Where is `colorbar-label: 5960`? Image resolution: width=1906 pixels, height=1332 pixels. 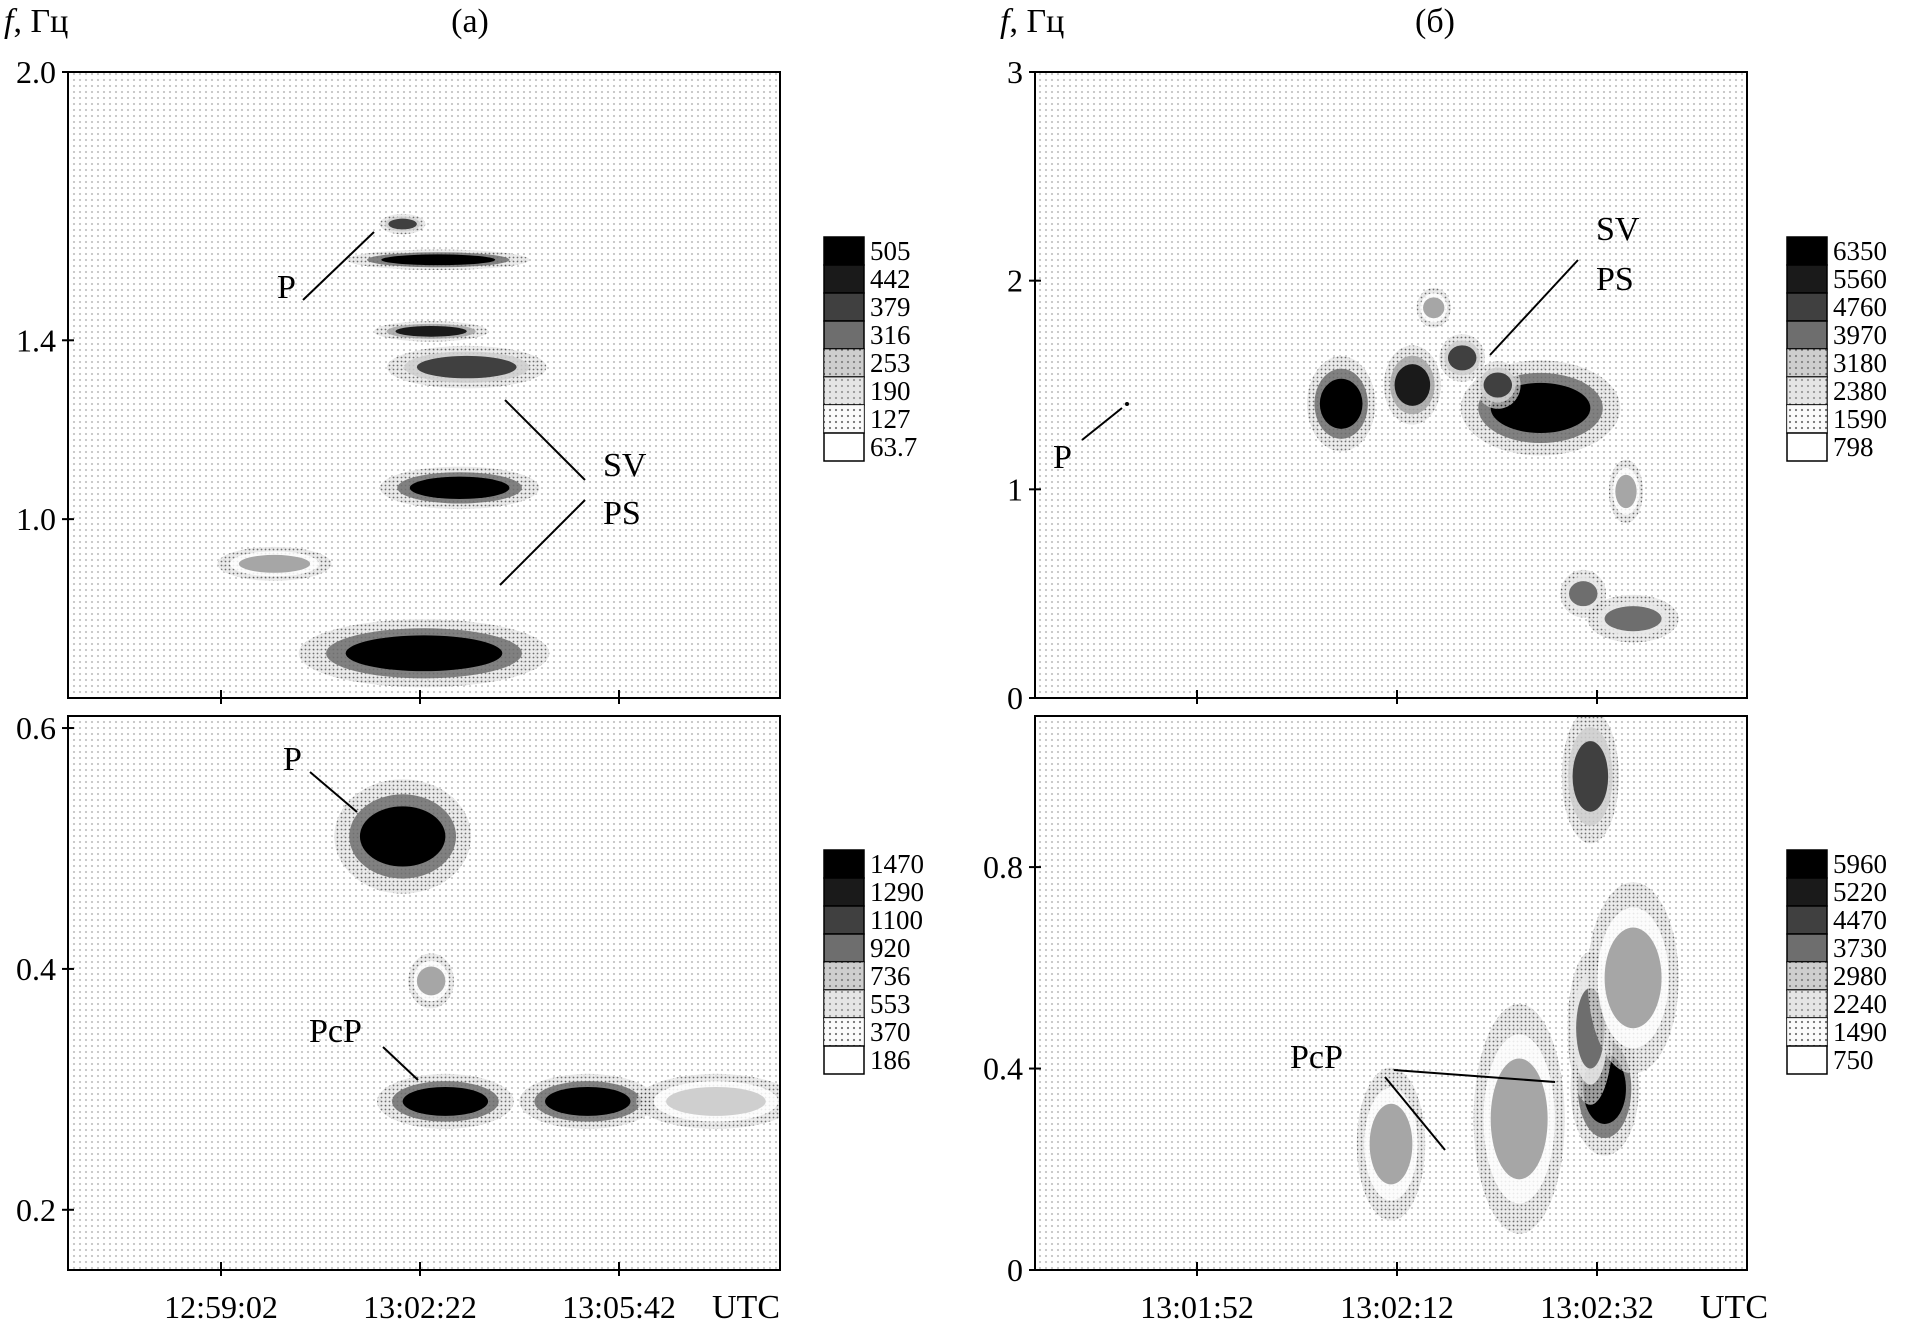 colorbar-label: 5960 is located at coordinates (1860, 864).